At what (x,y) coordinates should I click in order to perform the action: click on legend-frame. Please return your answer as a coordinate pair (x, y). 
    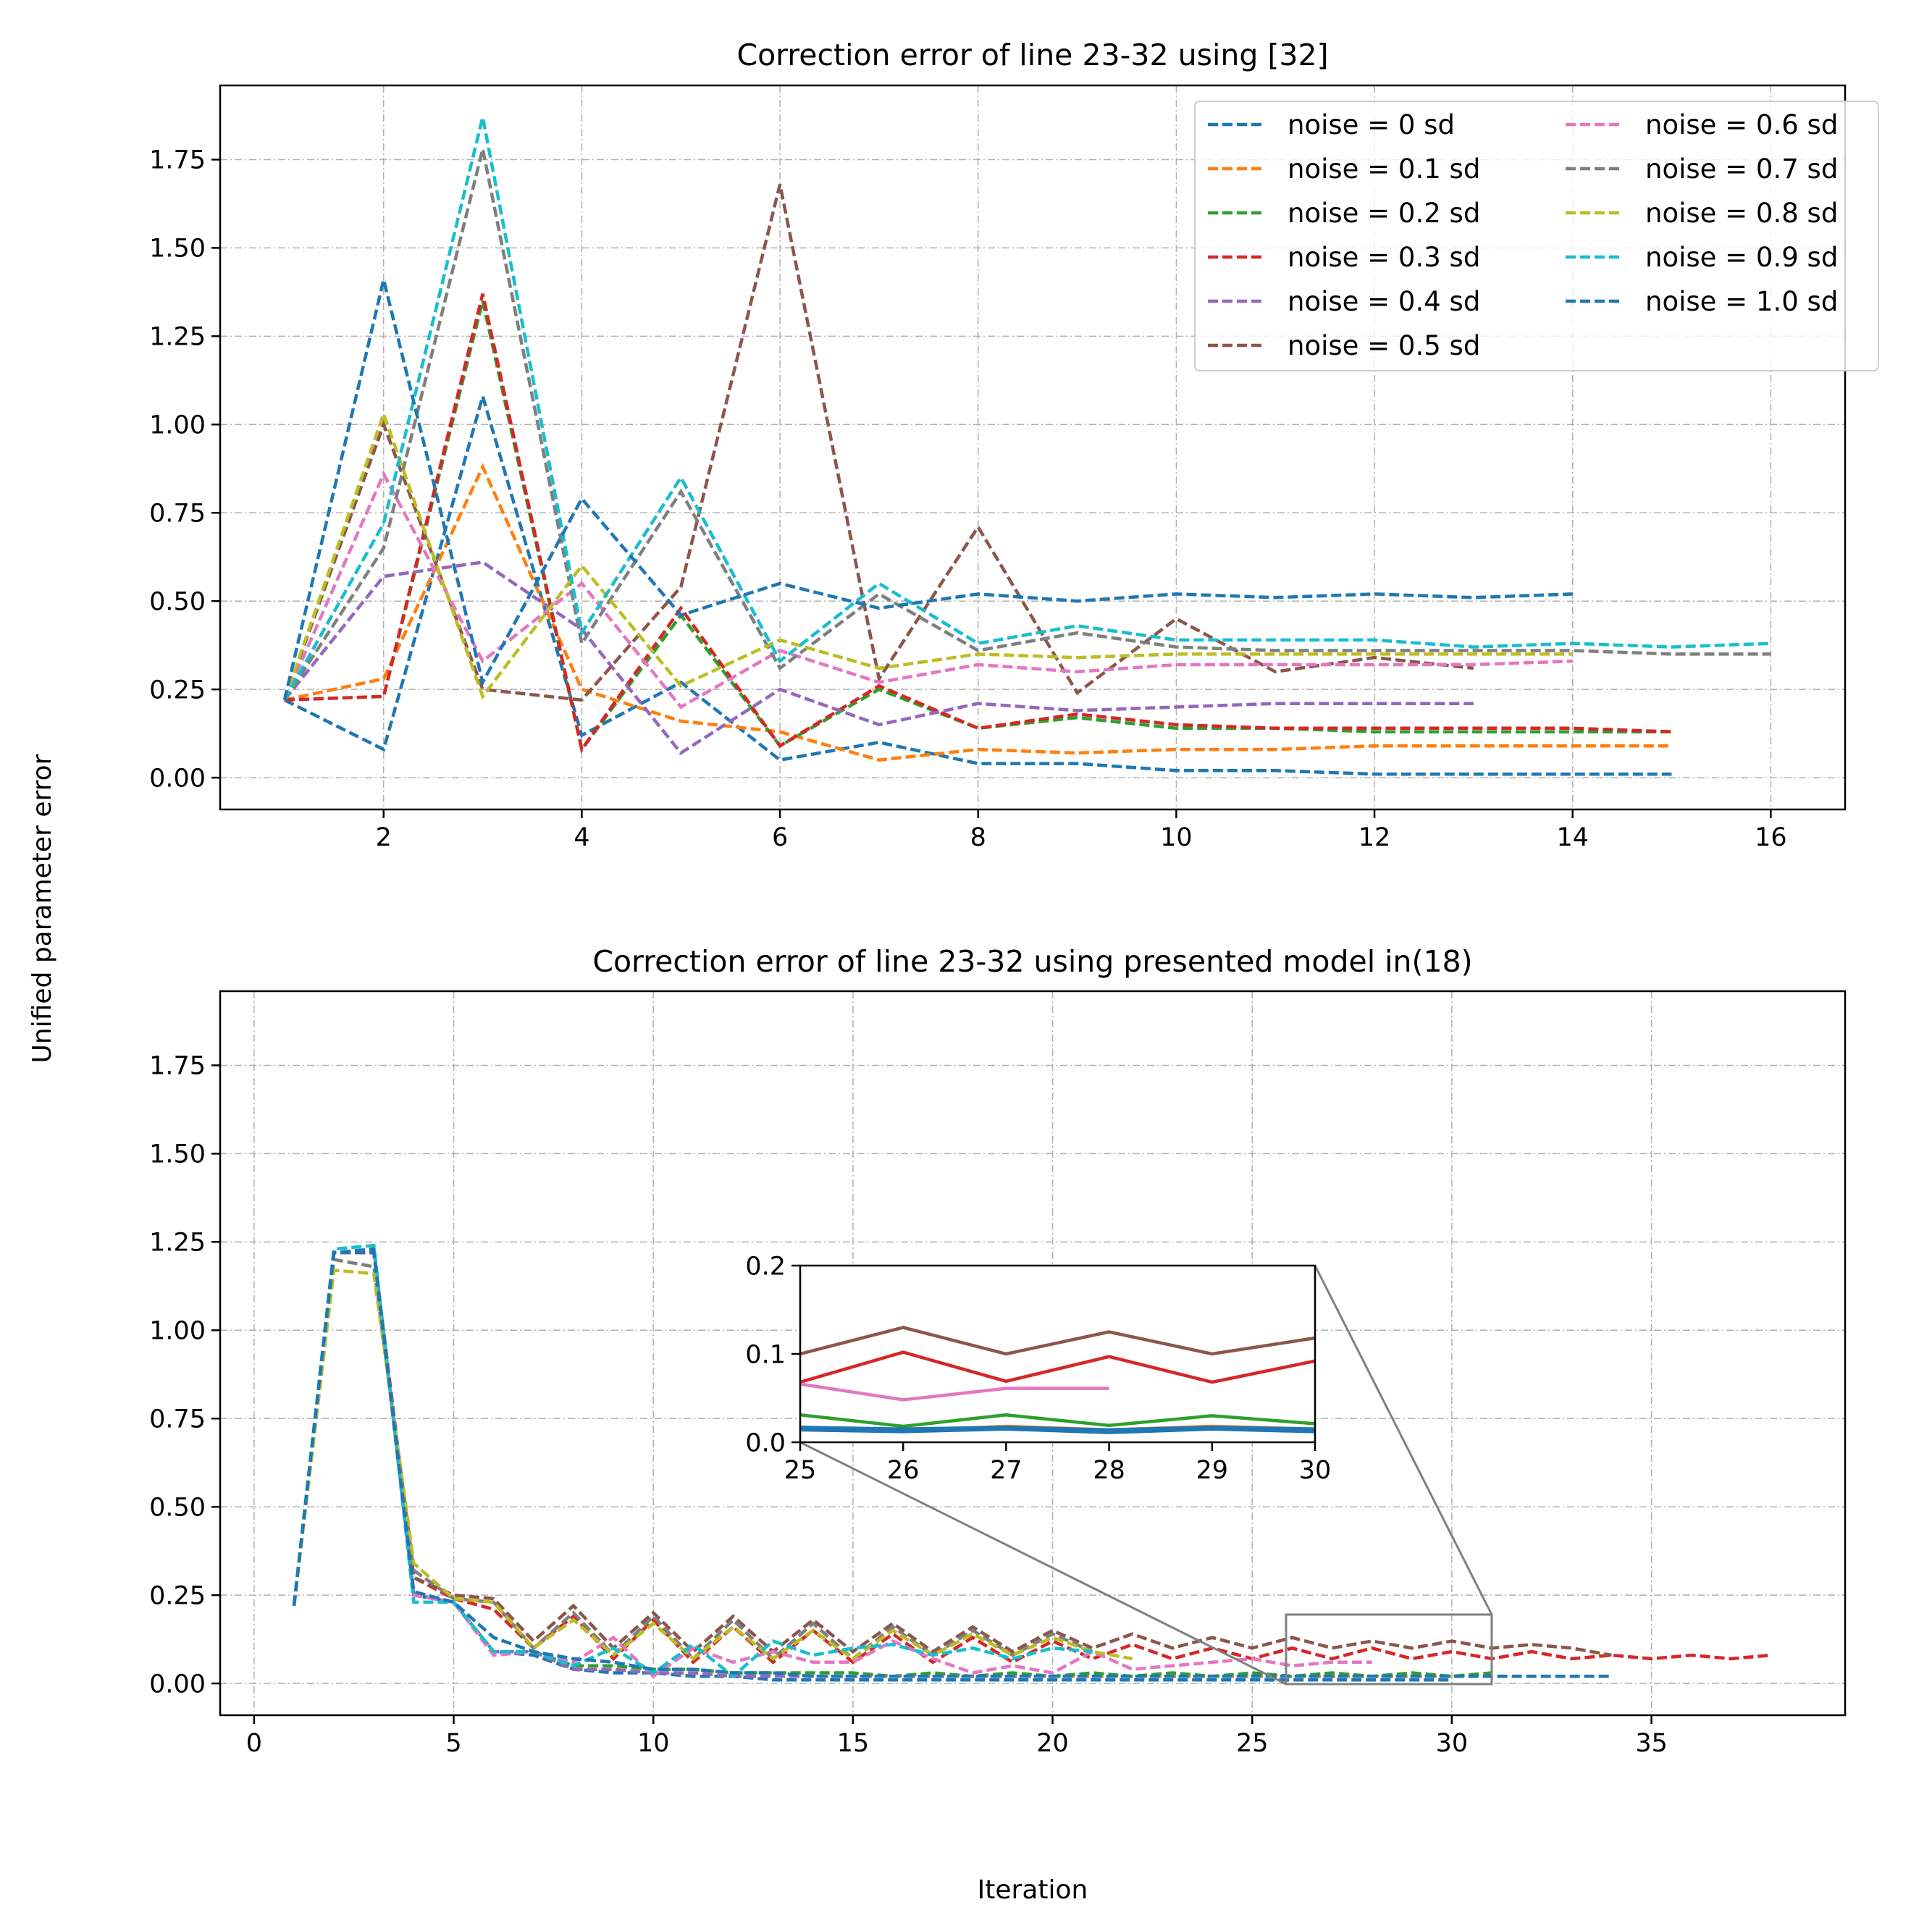
    Looking at the image, I should click on (1537, 236).